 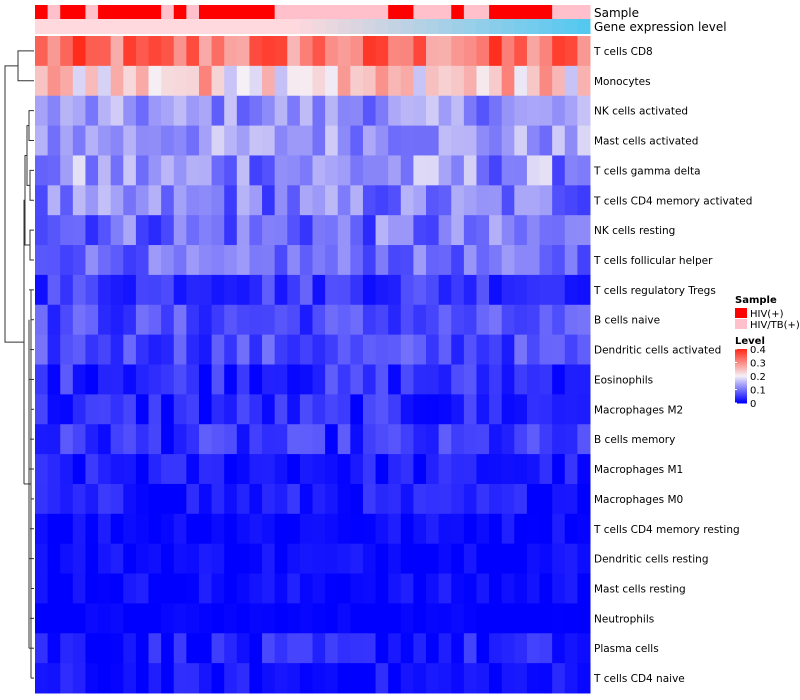 I want to click on dendrogram-branch, so click(x=31, y=185).